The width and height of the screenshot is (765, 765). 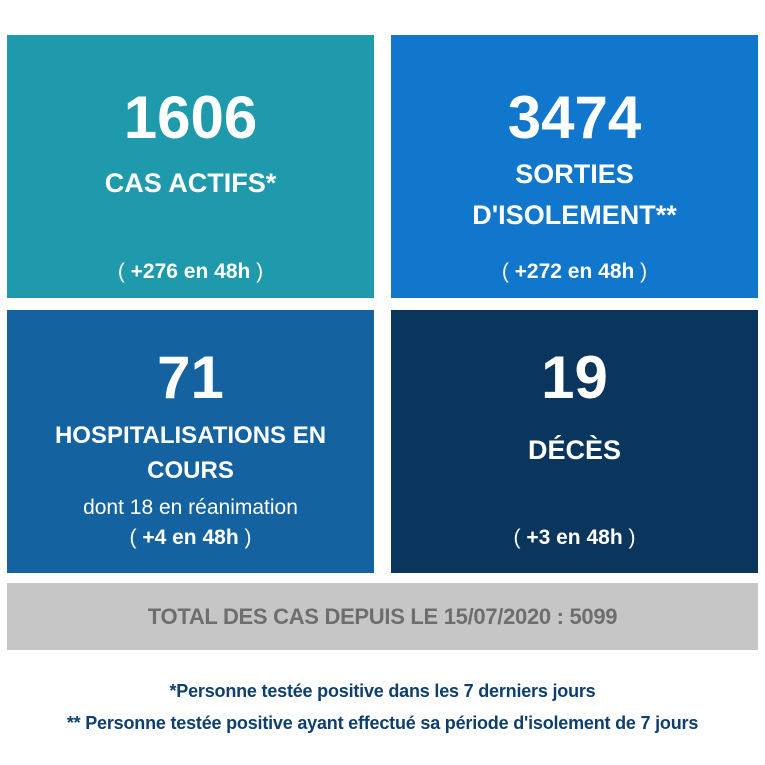 I want to click on isolation-exits-change: ( +272 en 48h ), so click(x=574, y=271).